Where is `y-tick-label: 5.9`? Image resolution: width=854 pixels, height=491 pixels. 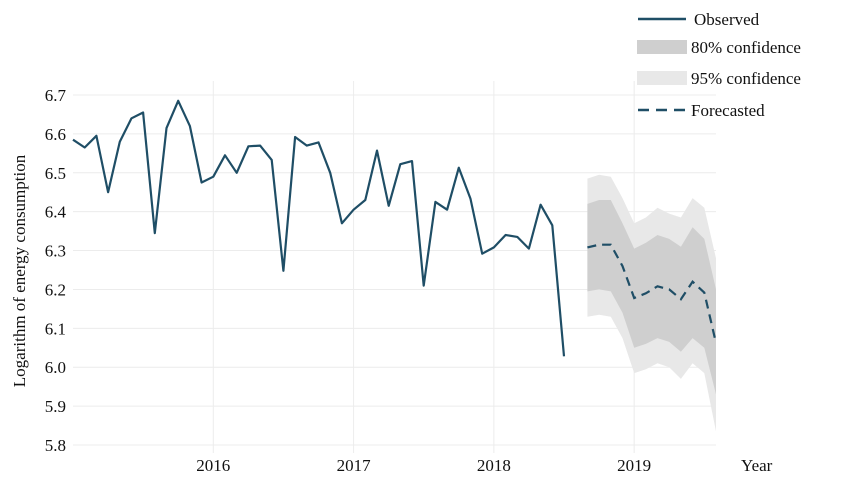
y-tick-label: 5.9 is located at coordinates (55, 406).